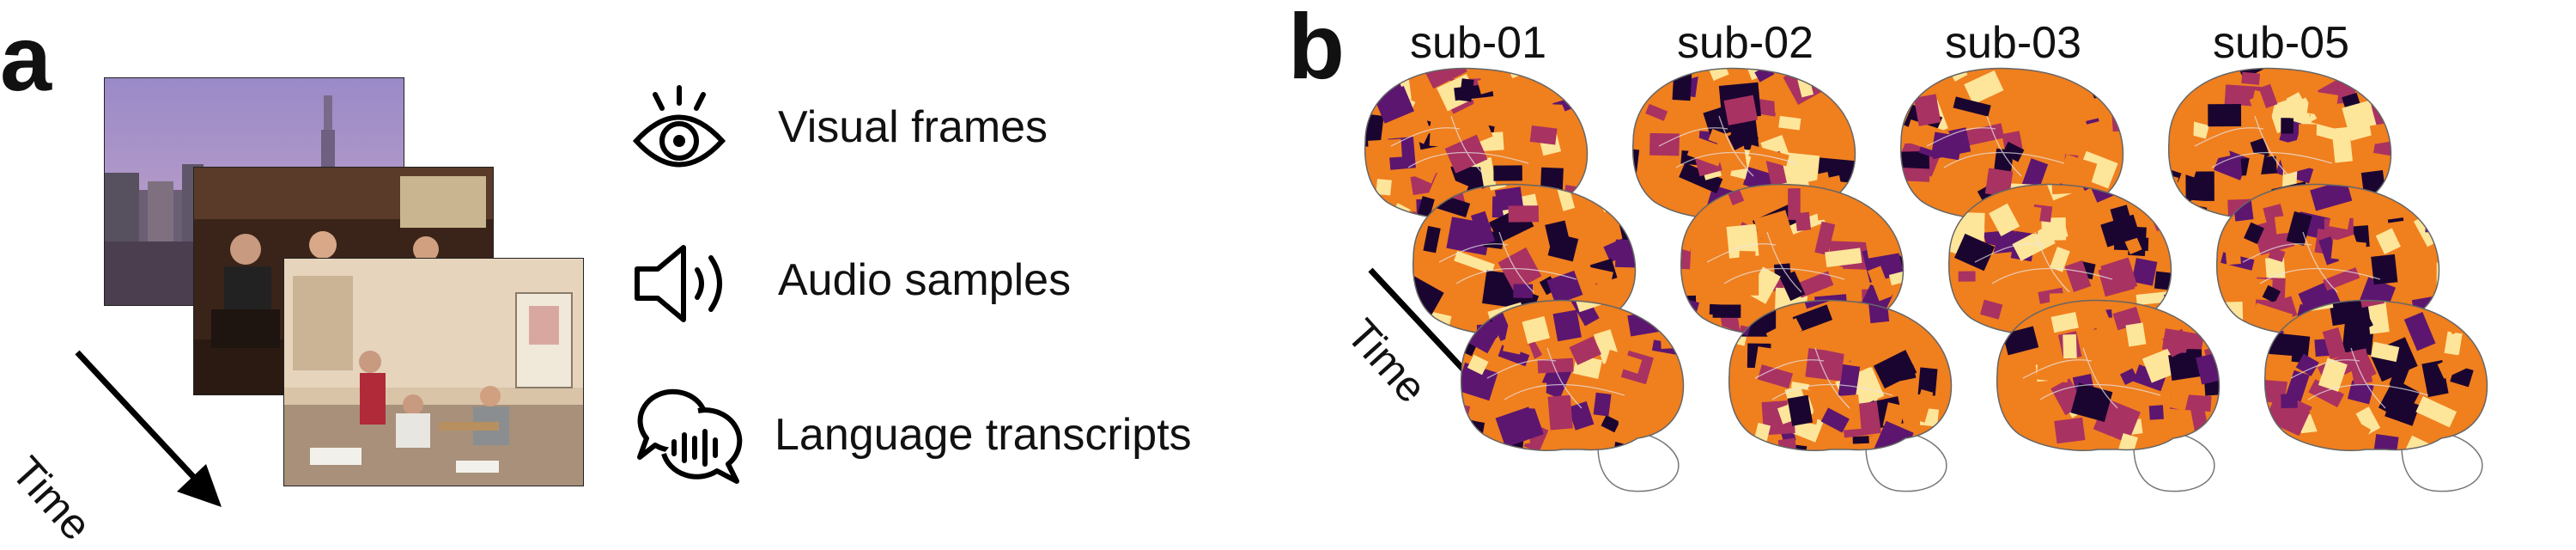  I want to click on modality-label-language: Language transcripts, so click(984, 435).